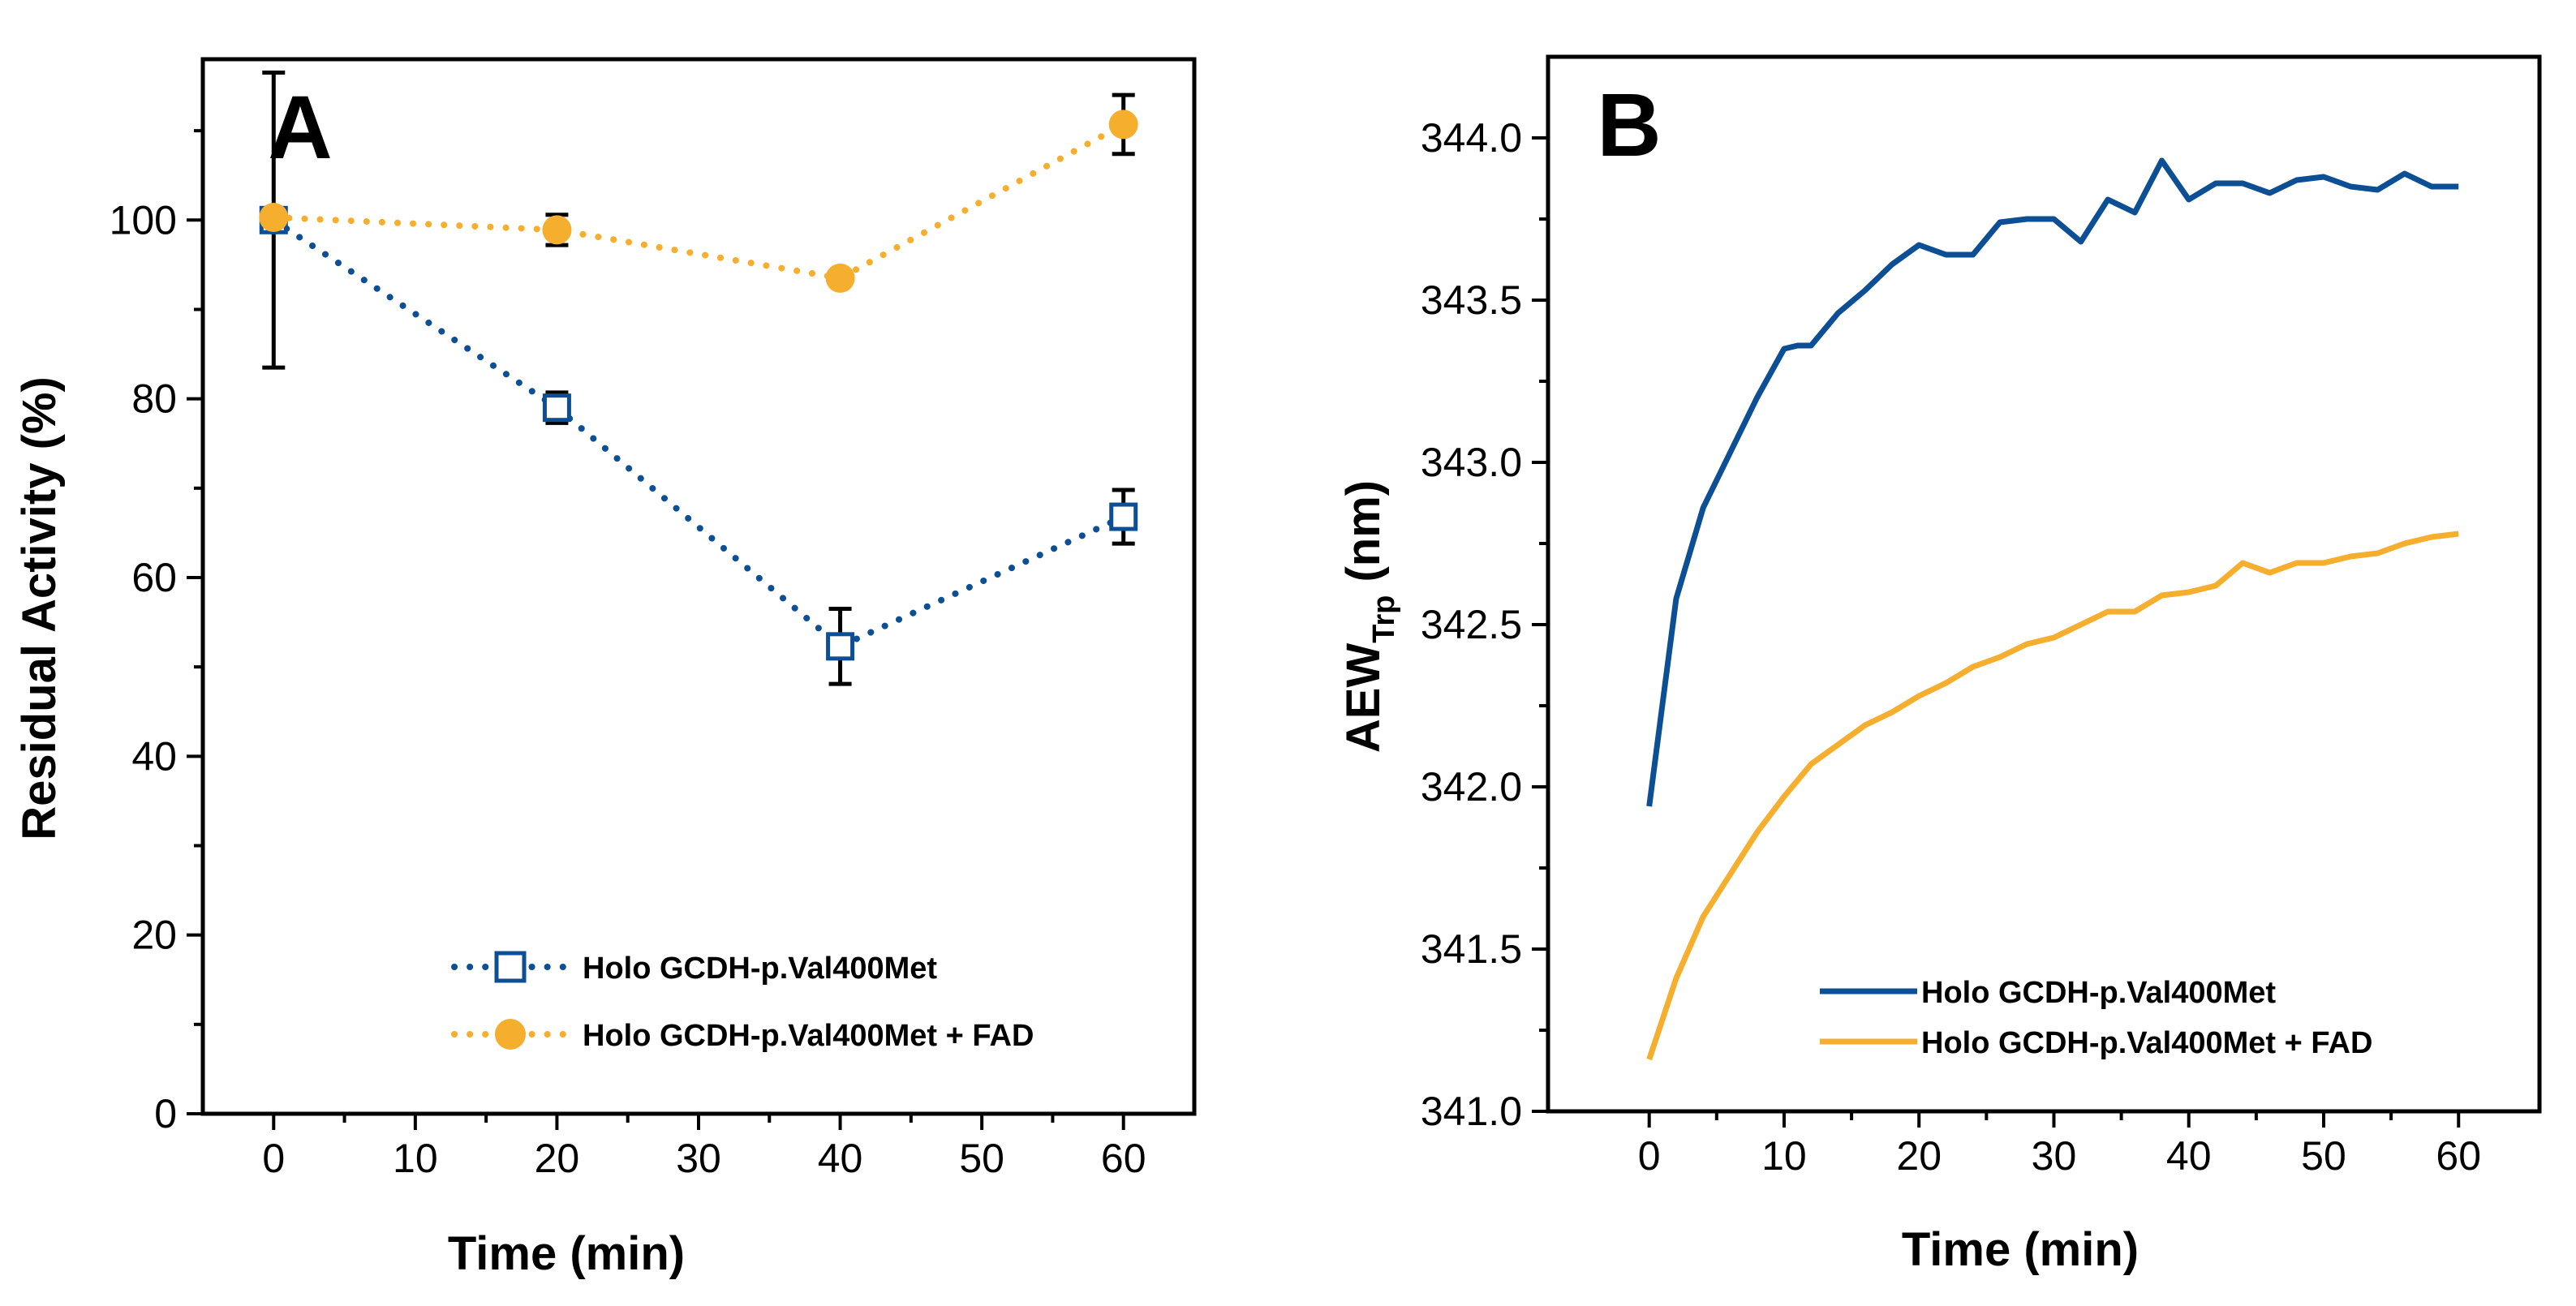 This screenshot has height=1306, width=2576. I want to click on a-x-tick-label: 60, so click(1123, 1159).